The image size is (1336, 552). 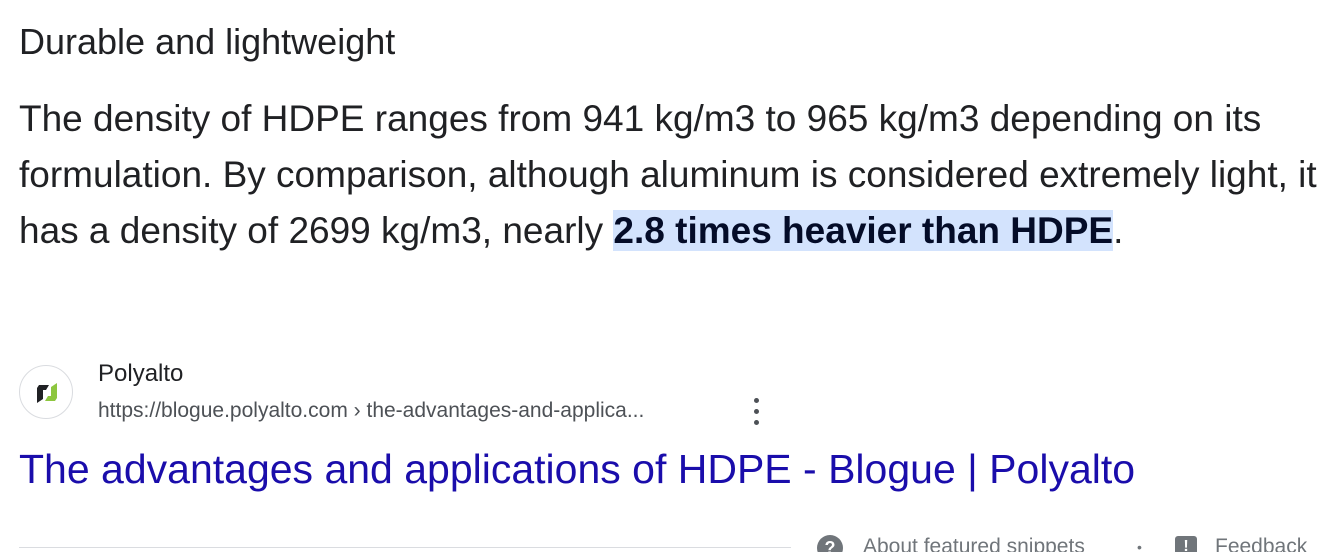 I want to click on snippet-text-end: ., so click(x=1118, y=230).